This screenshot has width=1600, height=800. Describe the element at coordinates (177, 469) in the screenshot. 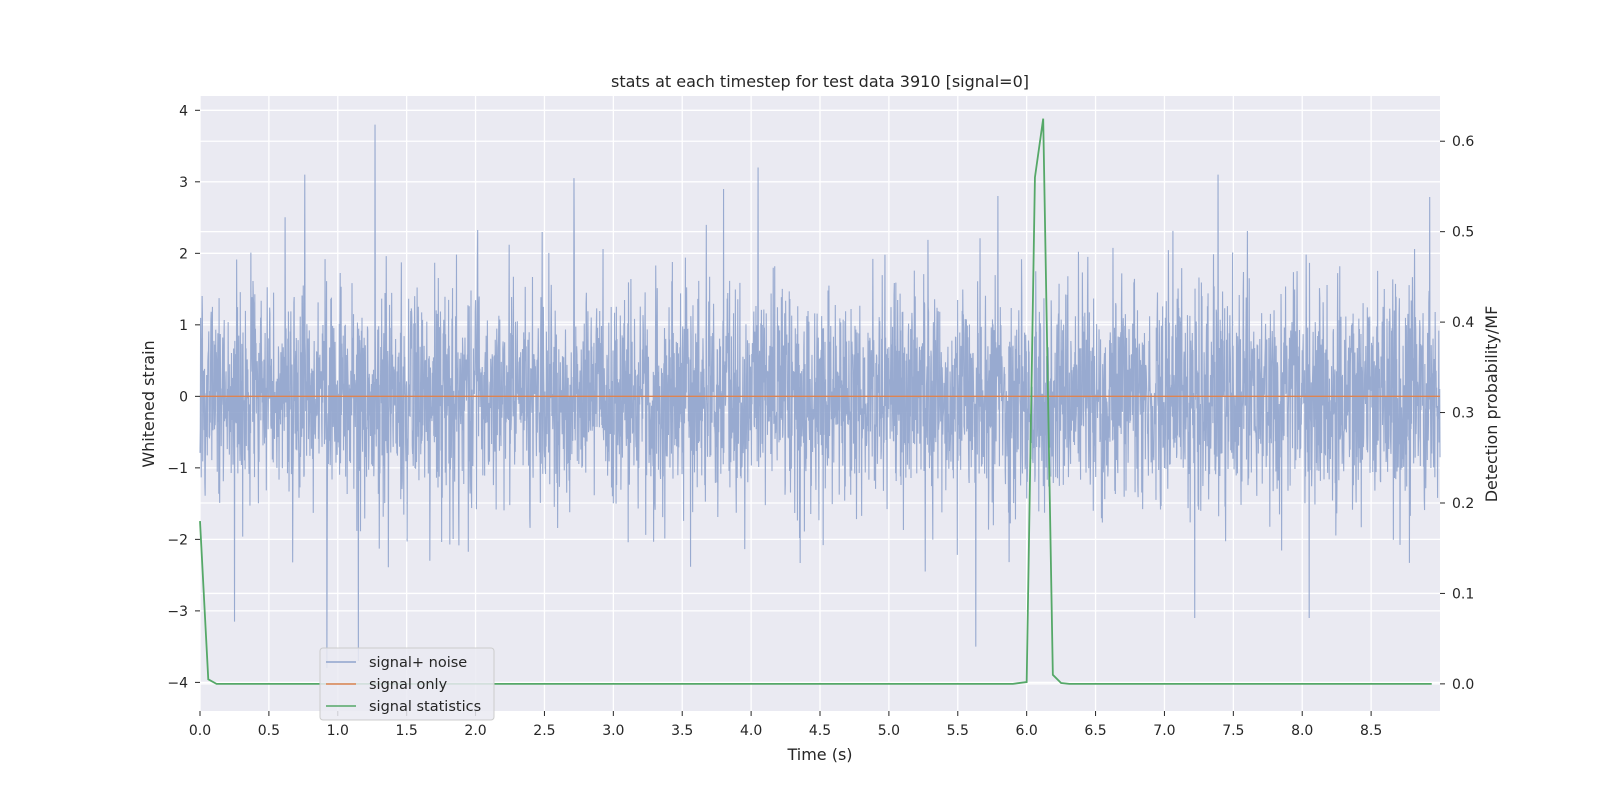

I see `y-tick-label-left: −1` at that location.